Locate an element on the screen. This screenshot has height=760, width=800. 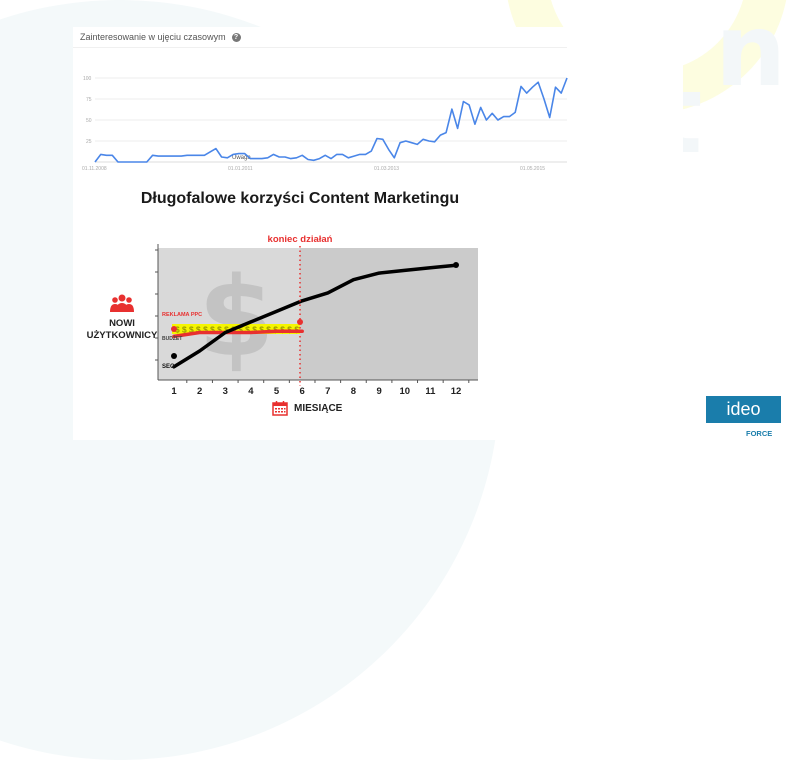
background-letter-n: n is located at coordinates (751, 54).